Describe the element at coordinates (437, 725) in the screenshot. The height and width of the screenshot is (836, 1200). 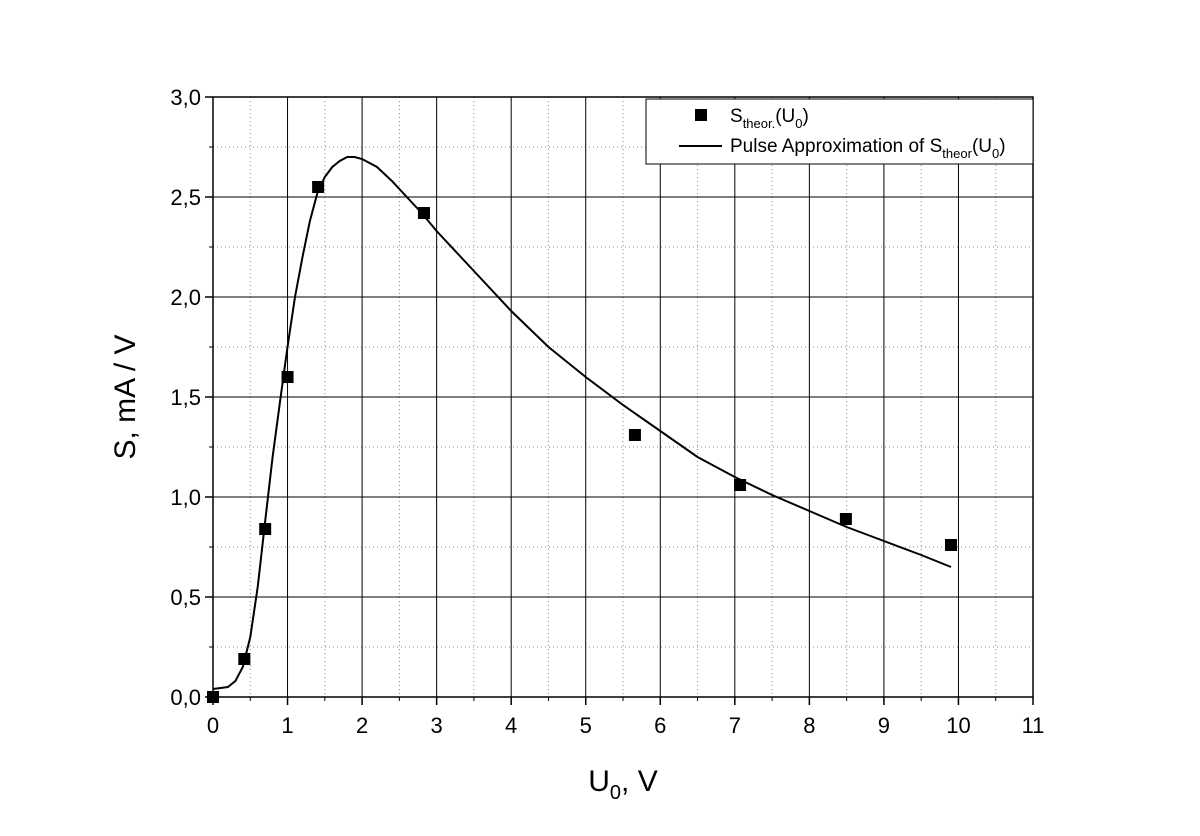
I see `x-tick-label: 3` at that location.